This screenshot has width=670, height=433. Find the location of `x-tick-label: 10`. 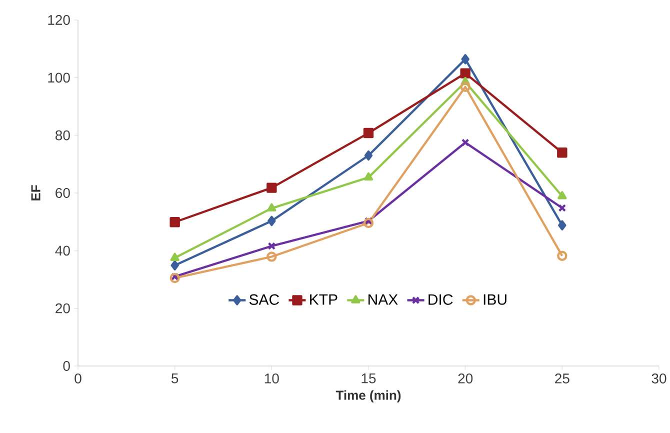

x-tick-label: 10 is located at coordinates (271, 379).